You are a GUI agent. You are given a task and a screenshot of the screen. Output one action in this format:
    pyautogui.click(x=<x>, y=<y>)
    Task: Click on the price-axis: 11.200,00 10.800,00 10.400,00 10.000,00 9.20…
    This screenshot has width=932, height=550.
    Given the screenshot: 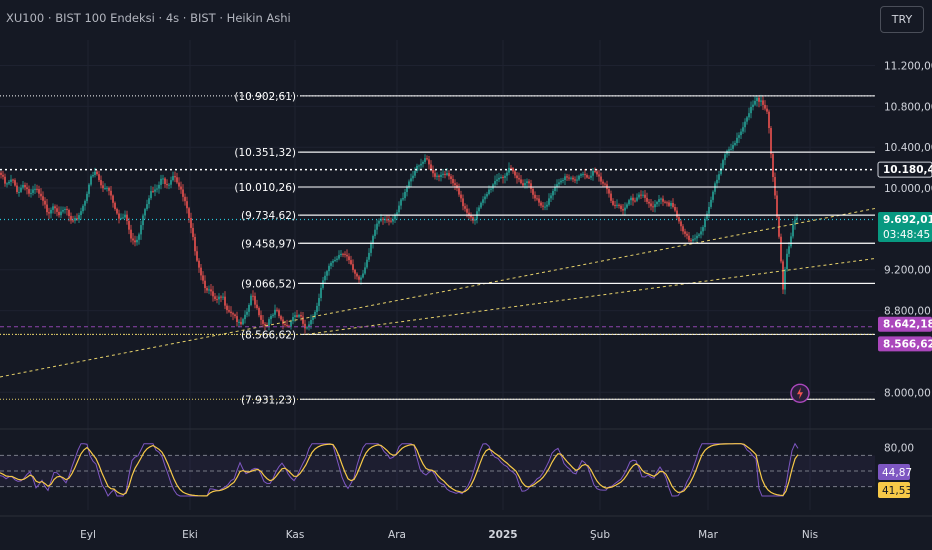 What is the action you would take?
    pyautogui.click(x=908, y=230)
    